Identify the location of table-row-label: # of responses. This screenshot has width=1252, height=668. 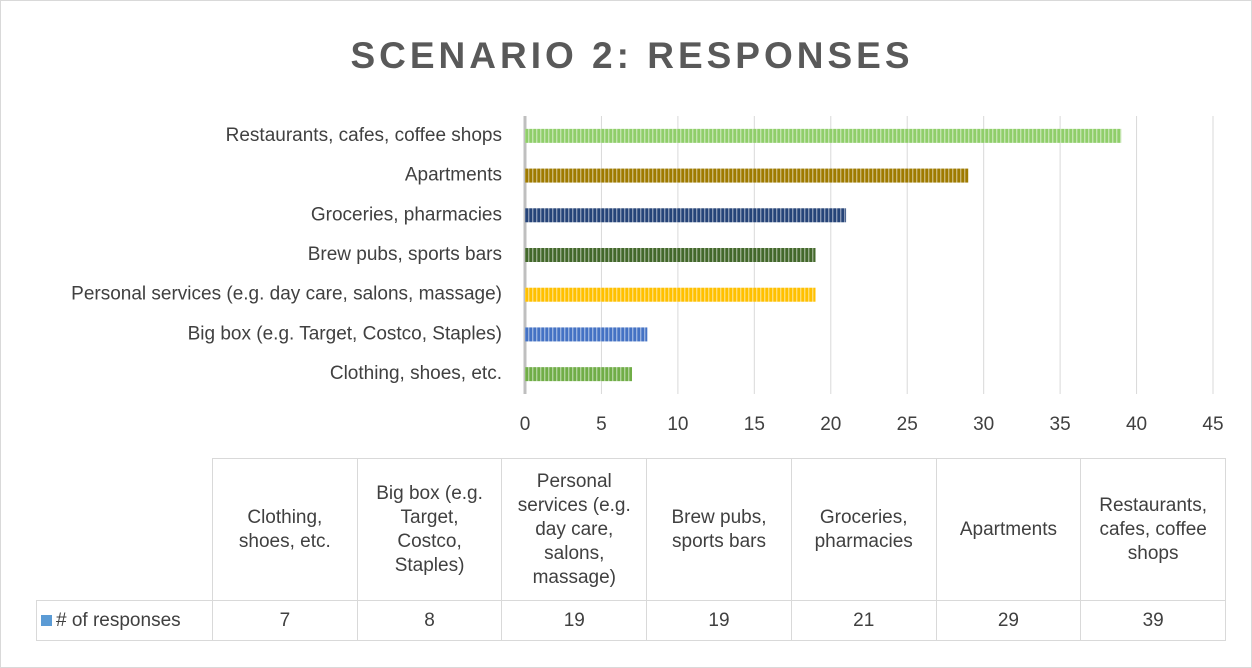
(124, 620).